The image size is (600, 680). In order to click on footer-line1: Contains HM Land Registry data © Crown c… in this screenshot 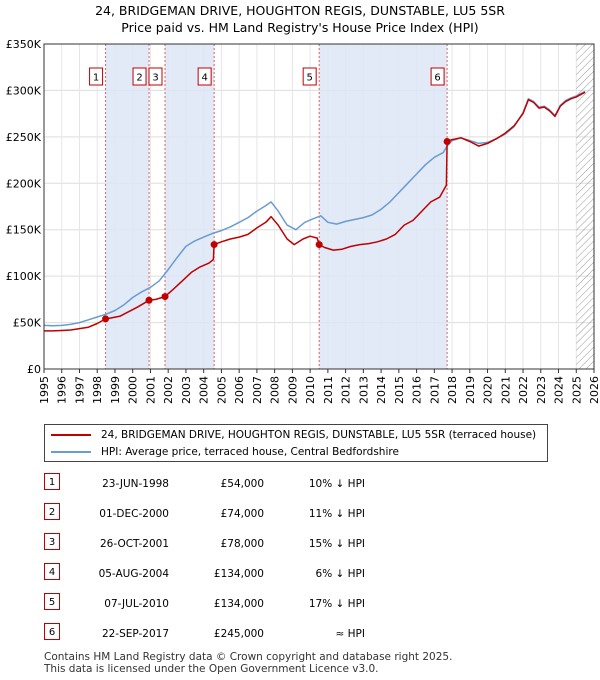, I will do `click(248, 657)`.